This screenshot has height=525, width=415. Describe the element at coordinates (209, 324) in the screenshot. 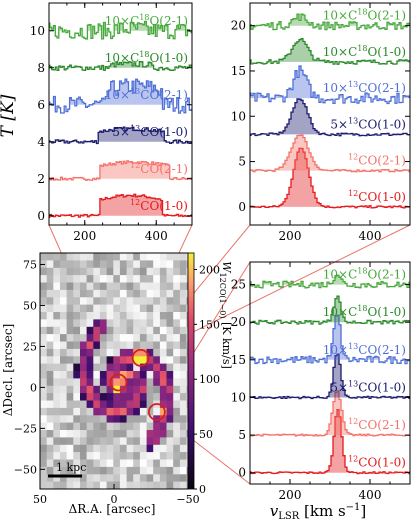

I see `colorbar-tick-label: 150` at that location.